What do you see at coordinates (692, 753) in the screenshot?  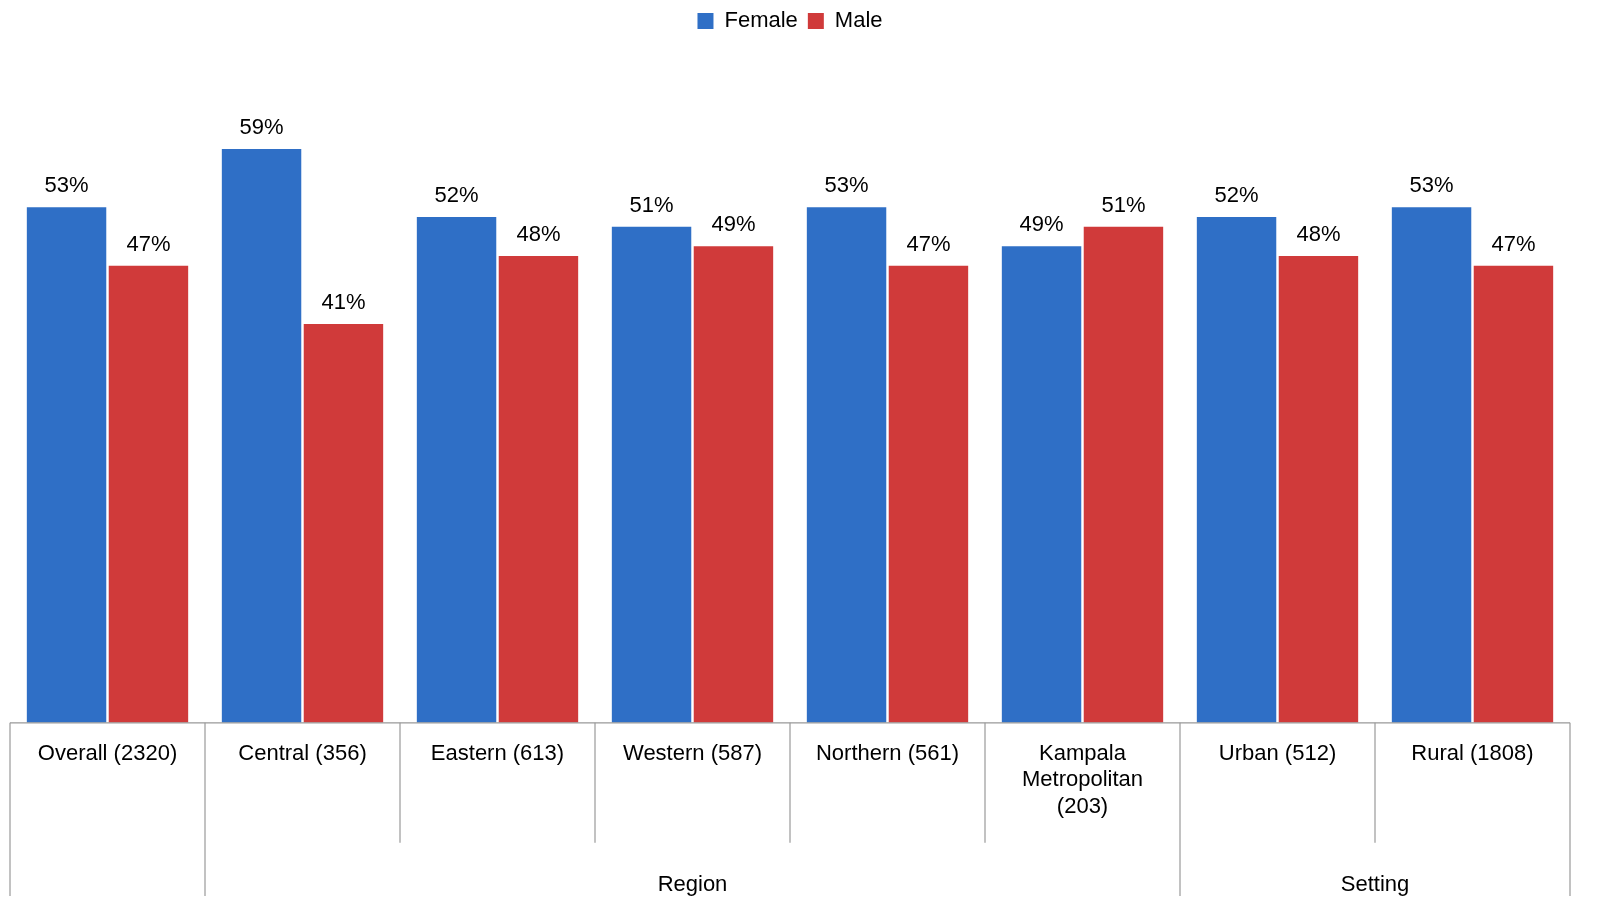 I see `x-tick-label: Western (587)` at bounding box center [692, 753].